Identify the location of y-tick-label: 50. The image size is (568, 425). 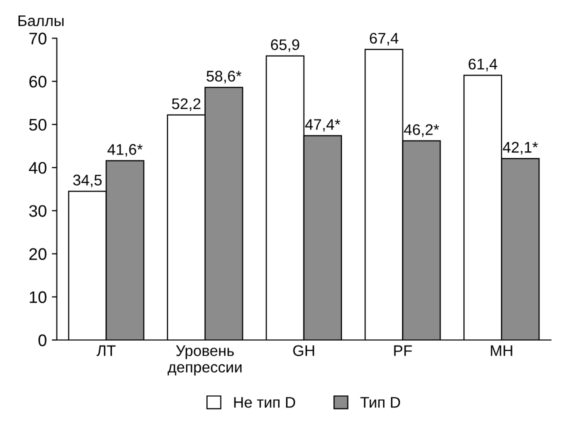
(37, 124).